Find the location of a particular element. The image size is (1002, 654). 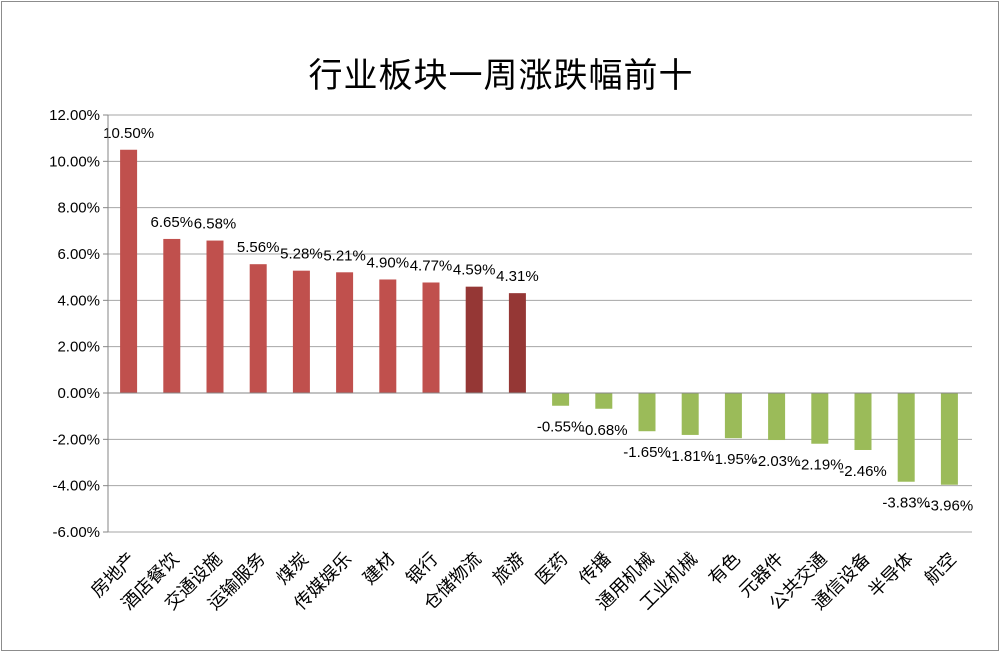

y-tick-label: -6.00% is located at coordinates (76, 532).